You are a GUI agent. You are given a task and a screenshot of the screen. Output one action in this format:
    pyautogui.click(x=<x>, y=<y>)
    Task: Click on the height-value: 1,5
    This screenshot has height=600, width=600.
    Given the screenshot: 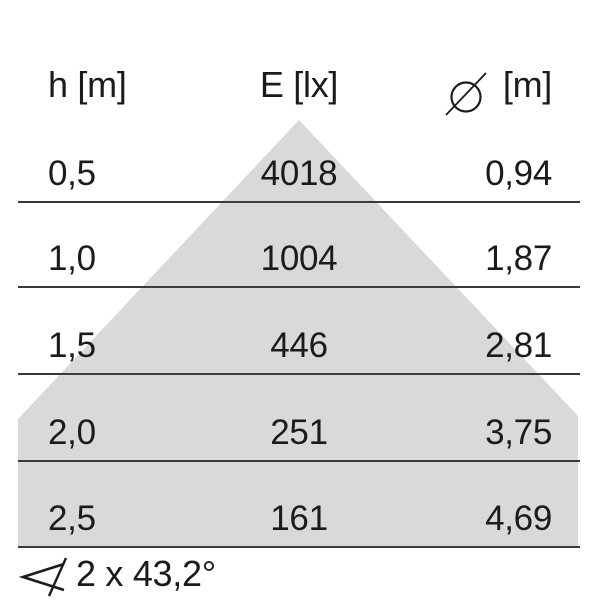 What is the action you would take?
    pyautogui.click(x=72, y=345)
    